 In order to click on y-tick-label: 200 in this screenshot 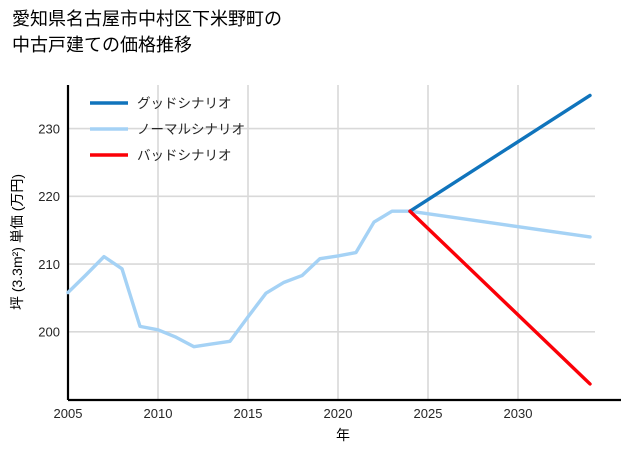, I will do `click(49, 332)`.